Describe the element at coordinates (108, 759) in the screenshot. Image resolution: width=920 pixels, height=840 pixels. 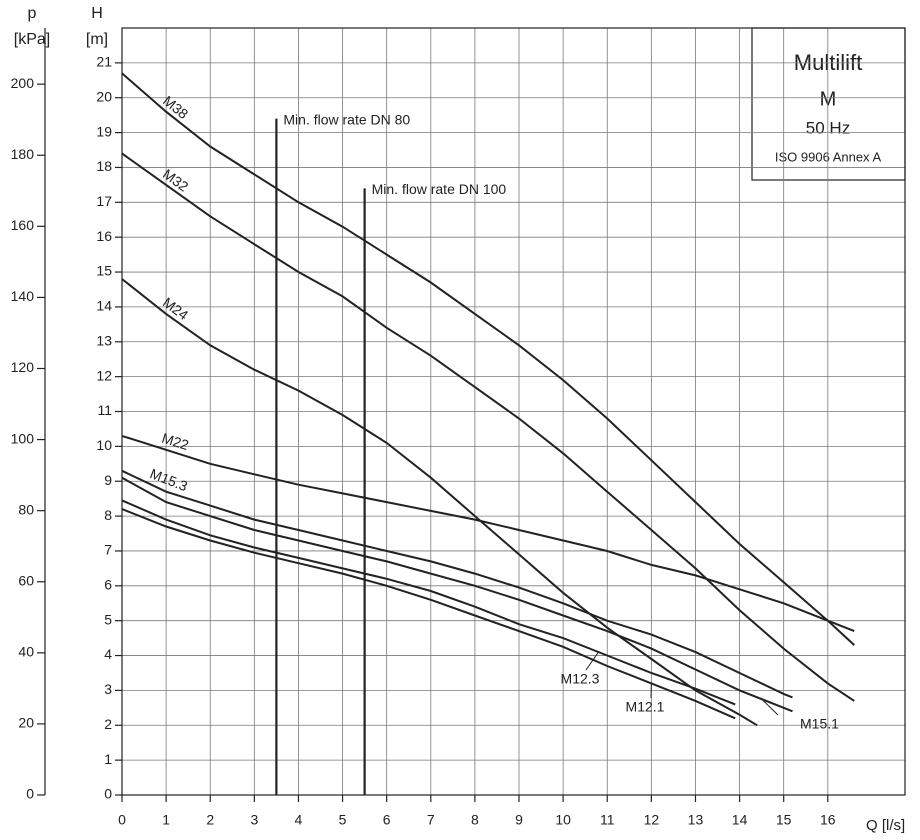
I see `y-tick-label: 1` at that location.